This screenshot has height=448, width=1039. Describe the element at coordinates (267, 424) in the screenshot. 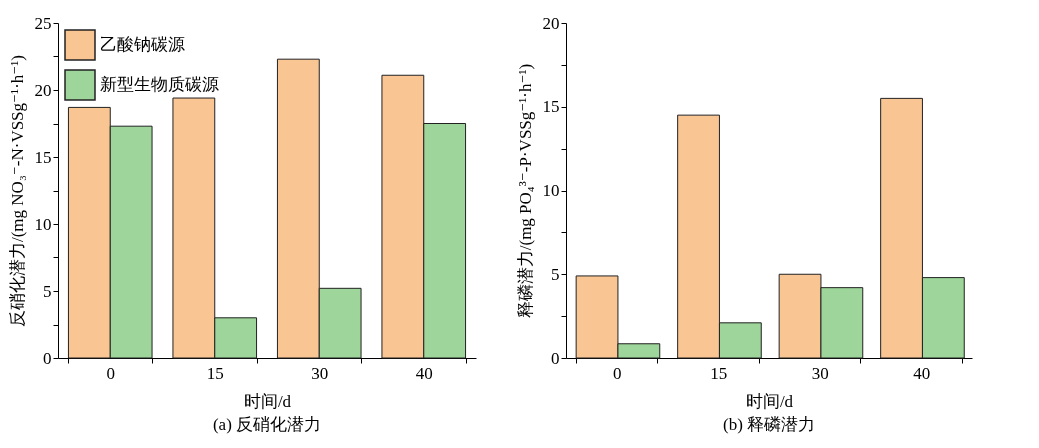

I see `text: (a) 反硝化潜力` at that location.